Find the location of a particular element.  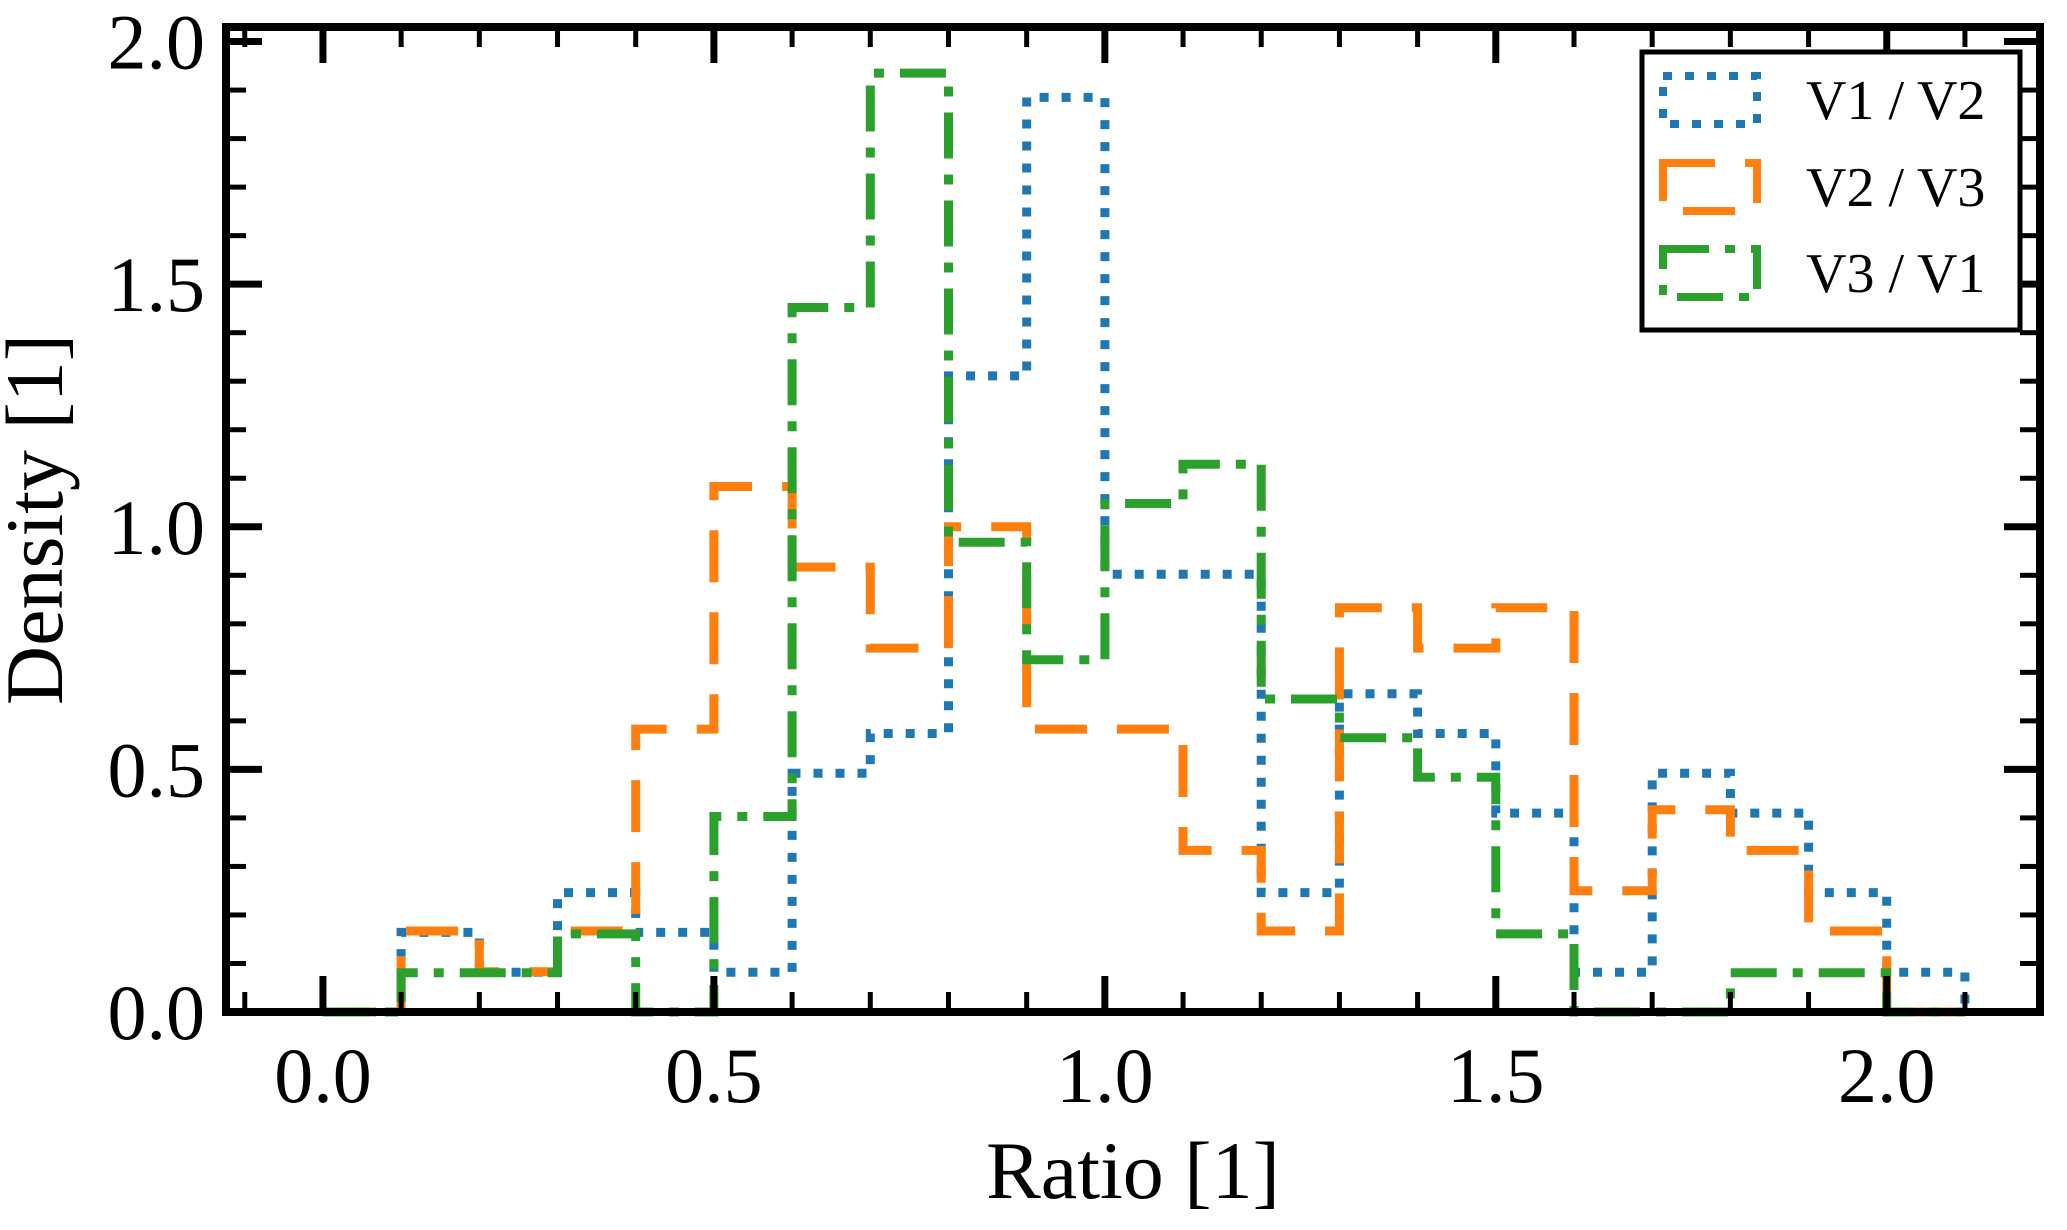

y-tick-label: 0.0 is located at coordinates (157, 1012).